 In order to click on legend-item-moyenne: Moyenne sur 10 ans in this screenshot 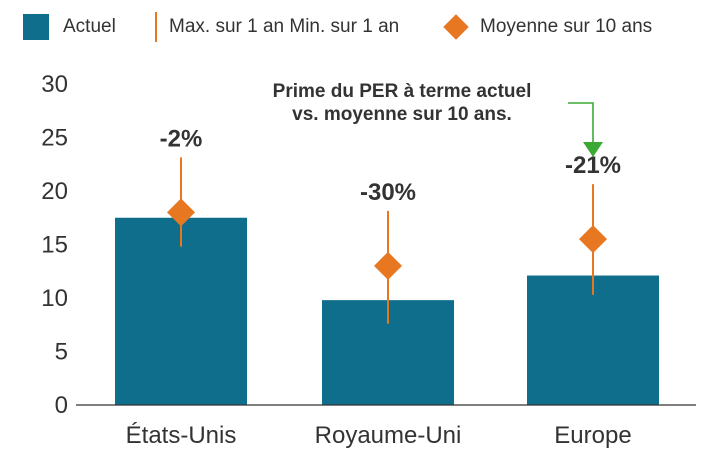, I will do `click(548, 27)`.